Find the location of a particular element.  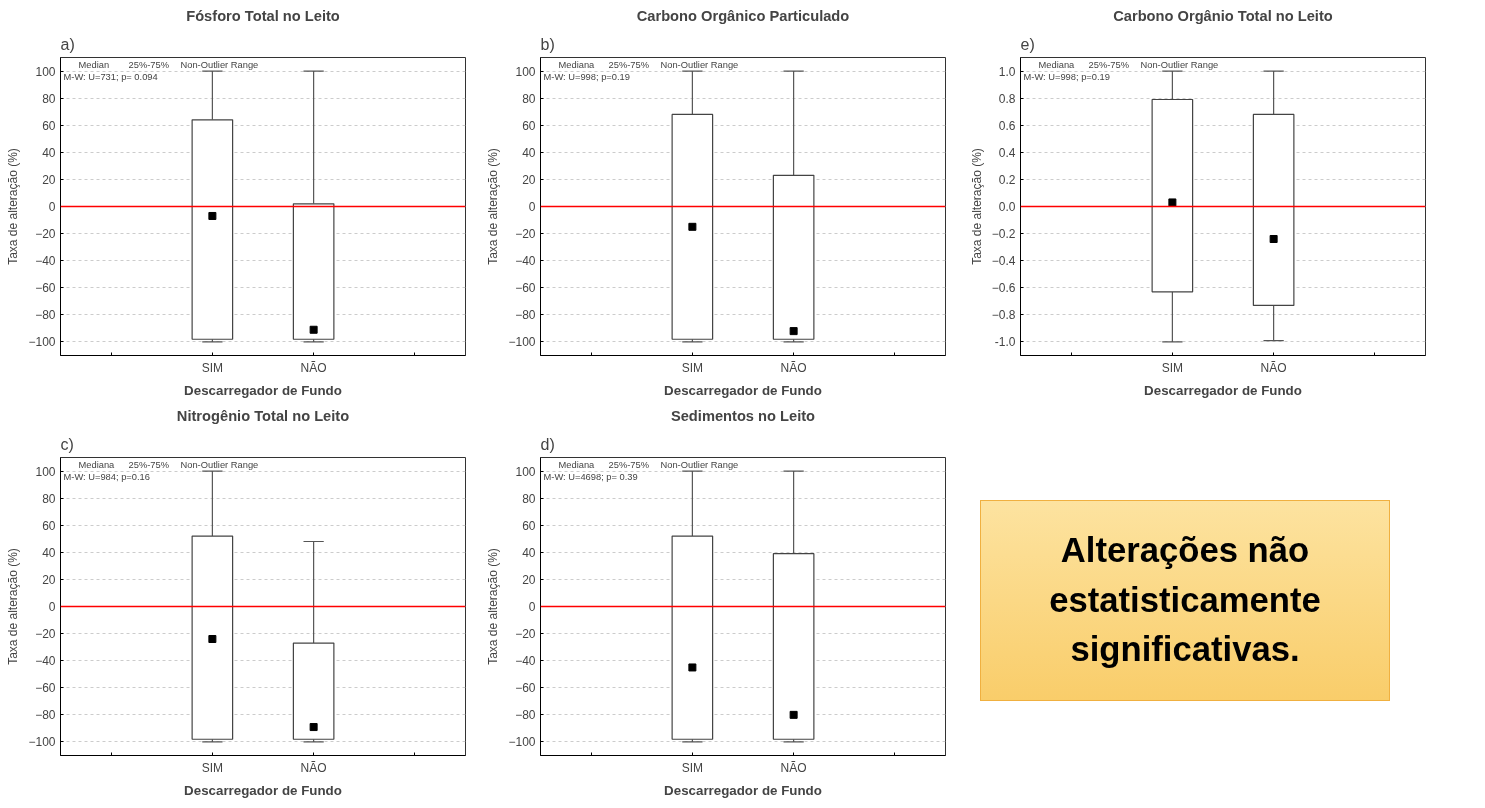

text: e) is located at coordinates (1027, 44).